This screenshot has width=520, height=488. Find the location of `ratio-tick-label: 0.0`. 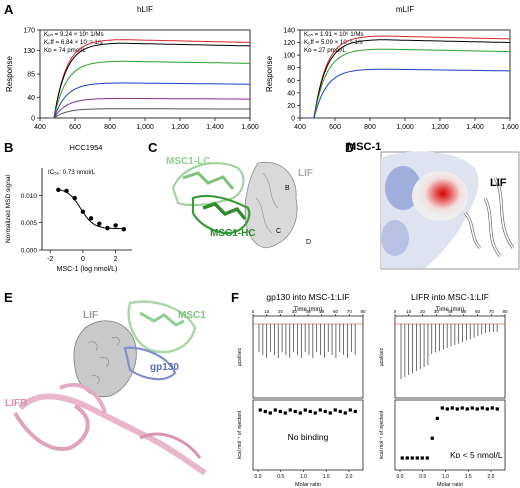

ratio-tick-label: 0.0 is located at coordinates (258, 477).